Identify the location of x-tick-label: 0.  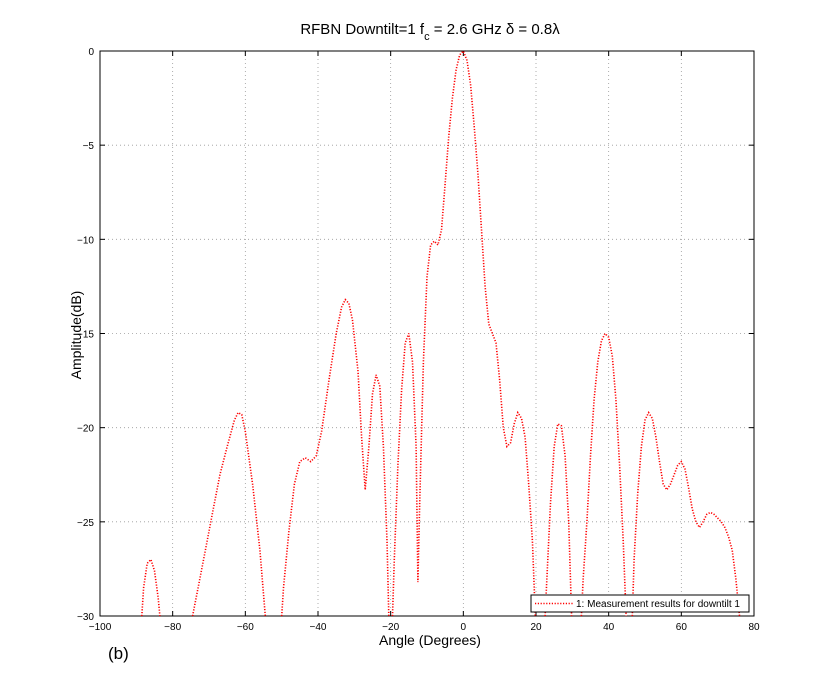
(464, 627).